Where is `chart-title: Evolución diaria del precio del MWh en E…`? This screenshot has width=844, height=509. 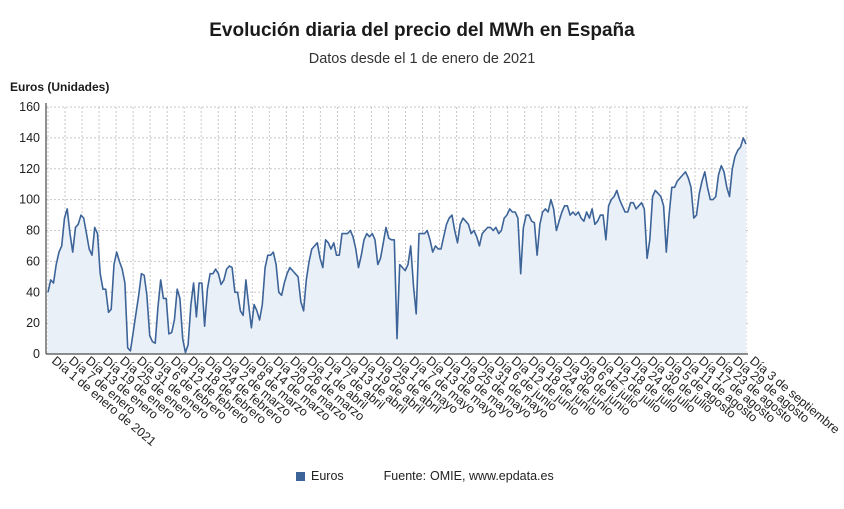
chart-title: Evolución diaria del precio del MWh en E… is located at coordinates (422, 30).